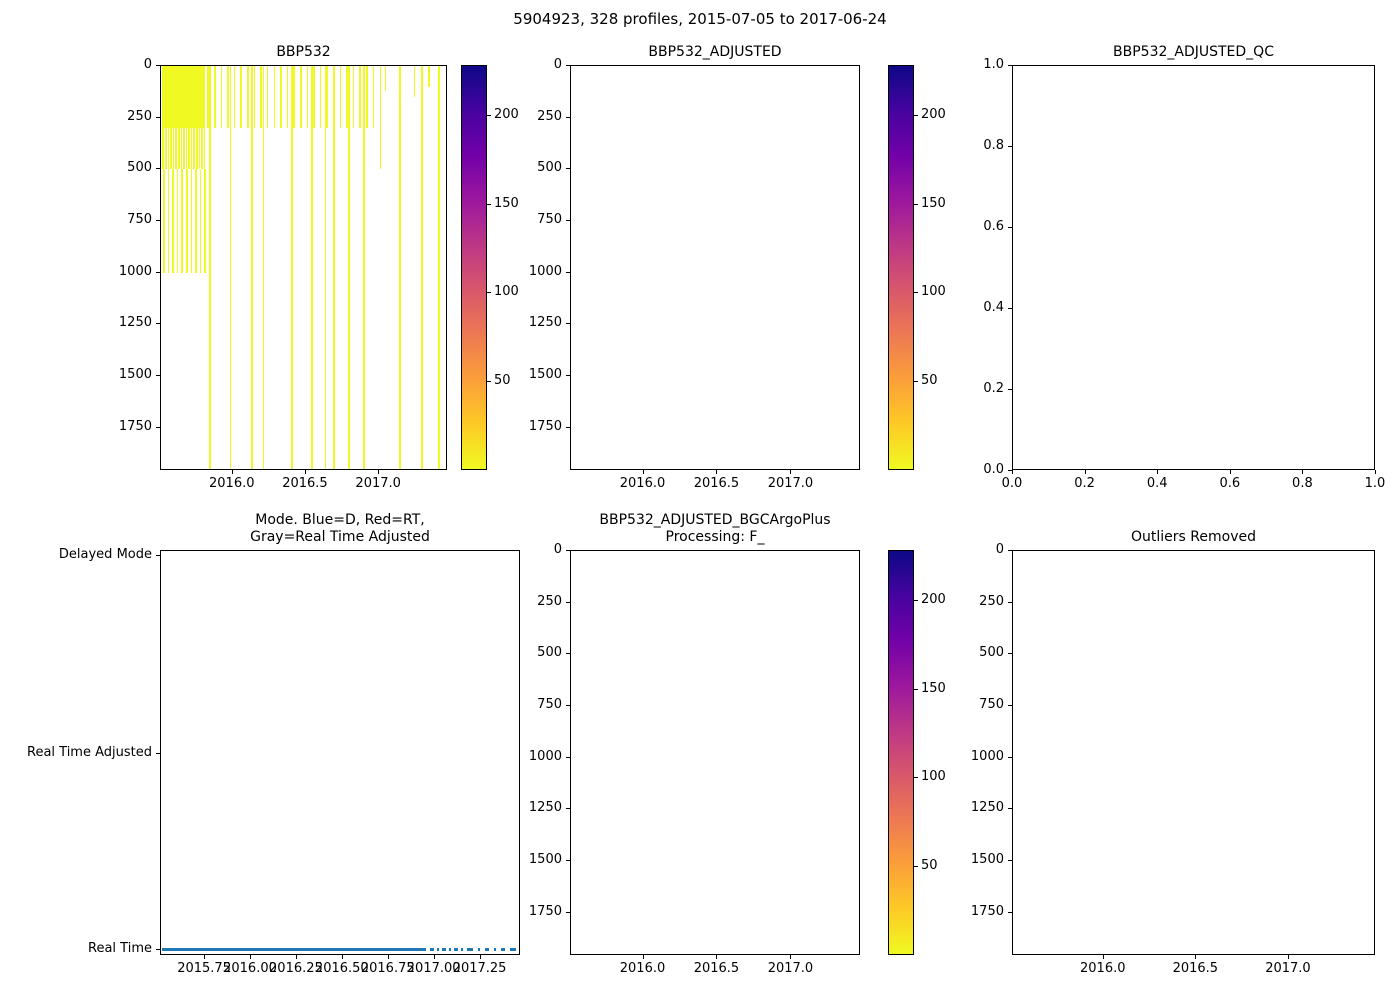 This screenshot has width=1400, height=1000. Describe the element at coordinates (993, 226) in the screenshot. I see `y-tick-label: 0.6` at that location.